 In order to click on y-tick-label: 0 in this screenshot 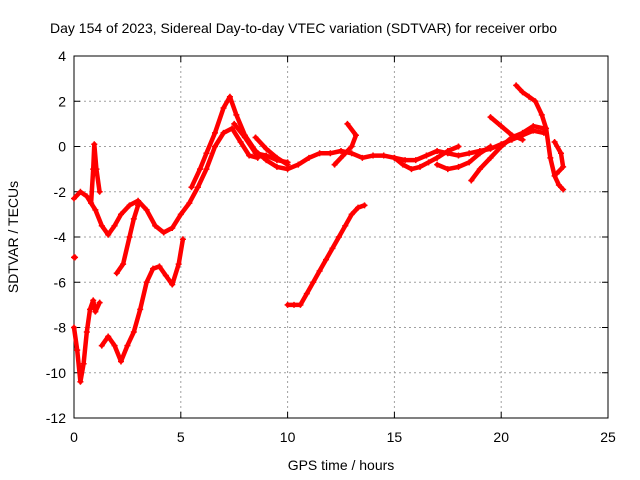, I will do `click(62, 147)`.